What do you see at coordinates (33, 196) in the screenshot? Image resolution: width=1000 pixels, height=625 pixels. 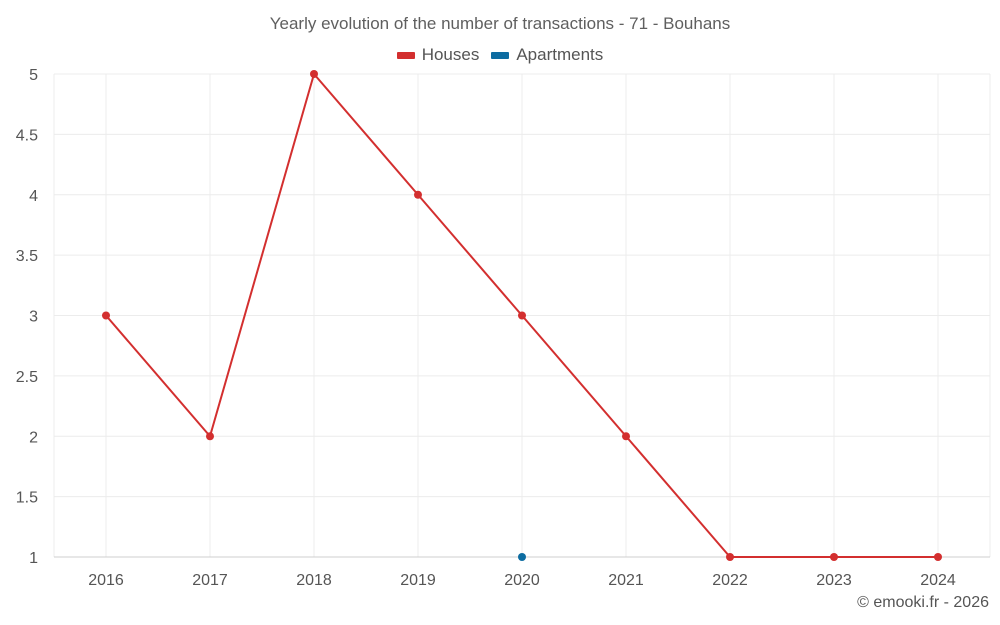 I see `y-tick-label: 4` at bounding box center [33, 196].